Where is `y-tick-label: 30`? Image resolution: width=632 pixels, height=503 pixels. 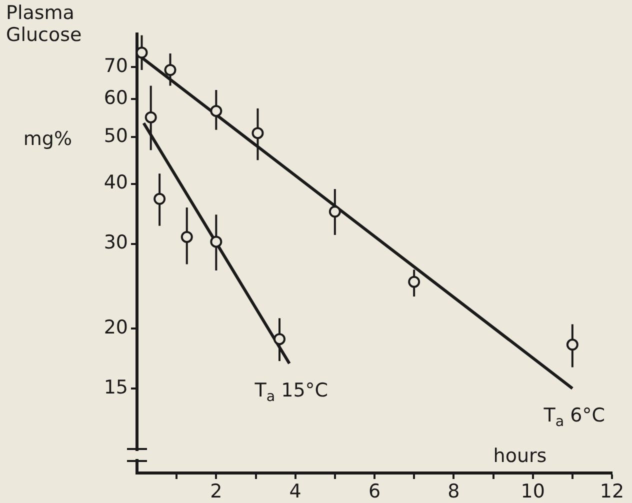 y-tick-label: 30 is located at coordinates (116, 243).